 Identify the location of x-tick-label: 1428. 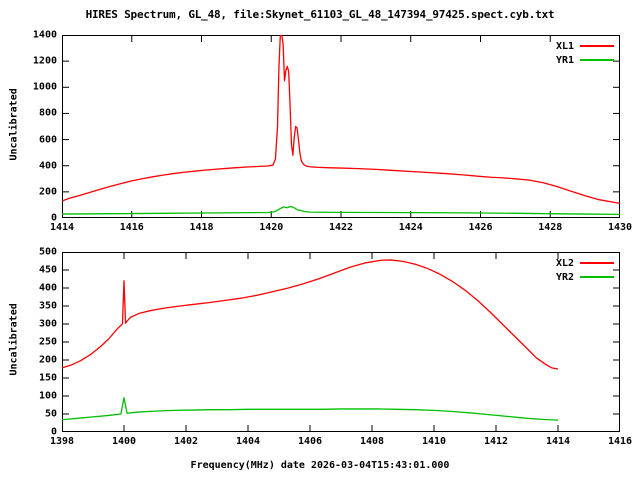
(550, 227).